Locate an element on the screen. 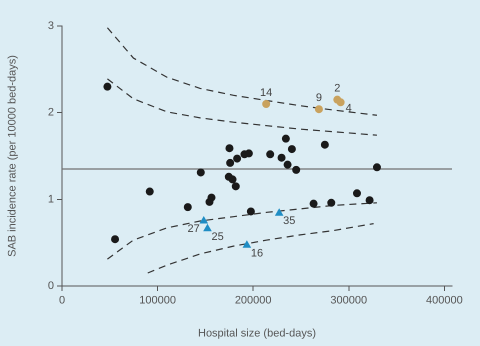 The image size is (480, 346). x-tick-label: 300000 is located at coordinates (349, 300).